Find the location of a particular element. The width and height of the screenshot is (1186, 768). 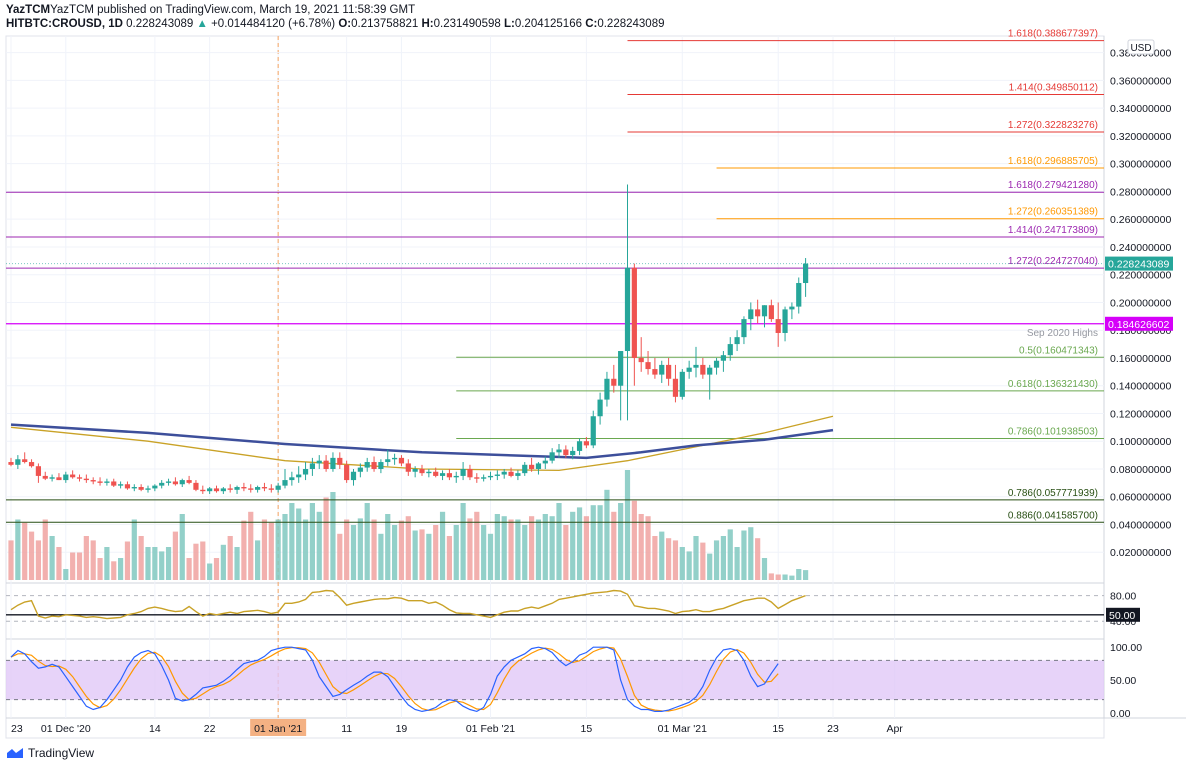

symbol-label: HITBTC:CROUSD, 1D is located at coordinates (64, 24).